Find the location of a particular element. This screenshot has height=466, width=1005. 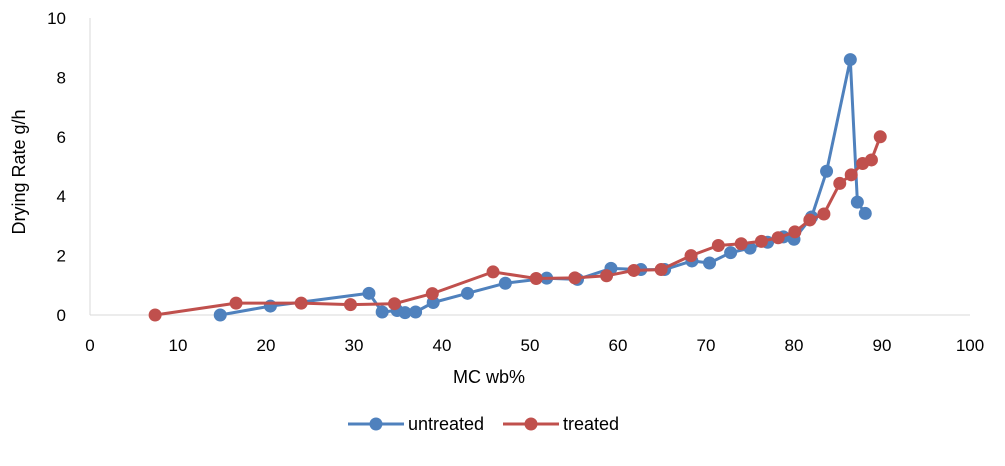

y-tick-label: 4 is located at coordinates (61, 196).